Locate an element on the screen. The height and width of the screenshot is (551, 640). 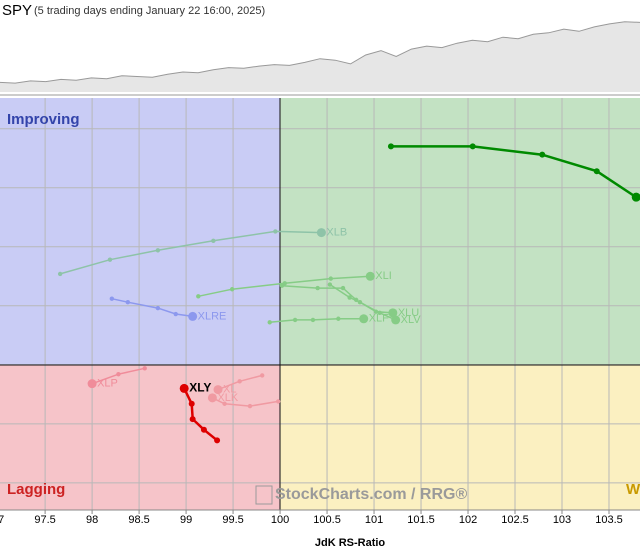
x-tick-label: 102.5 is located at coordinates (515, 520).